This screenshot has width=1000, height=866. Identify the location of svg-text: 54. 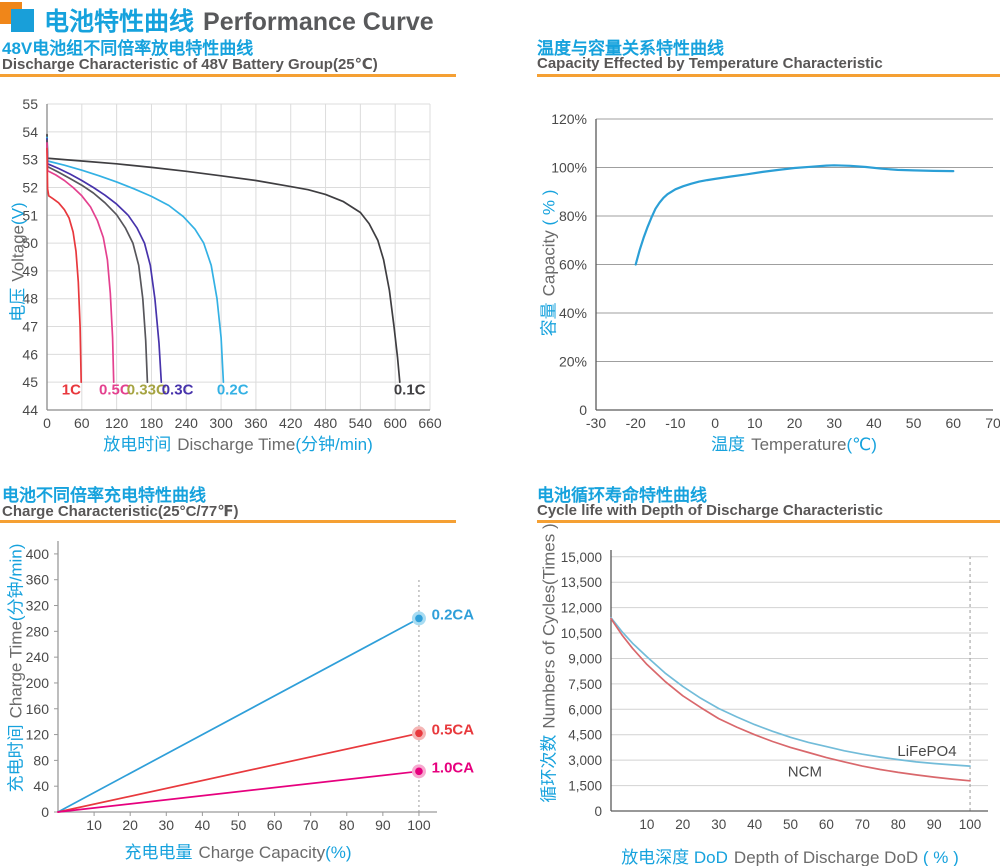
(30, 132).